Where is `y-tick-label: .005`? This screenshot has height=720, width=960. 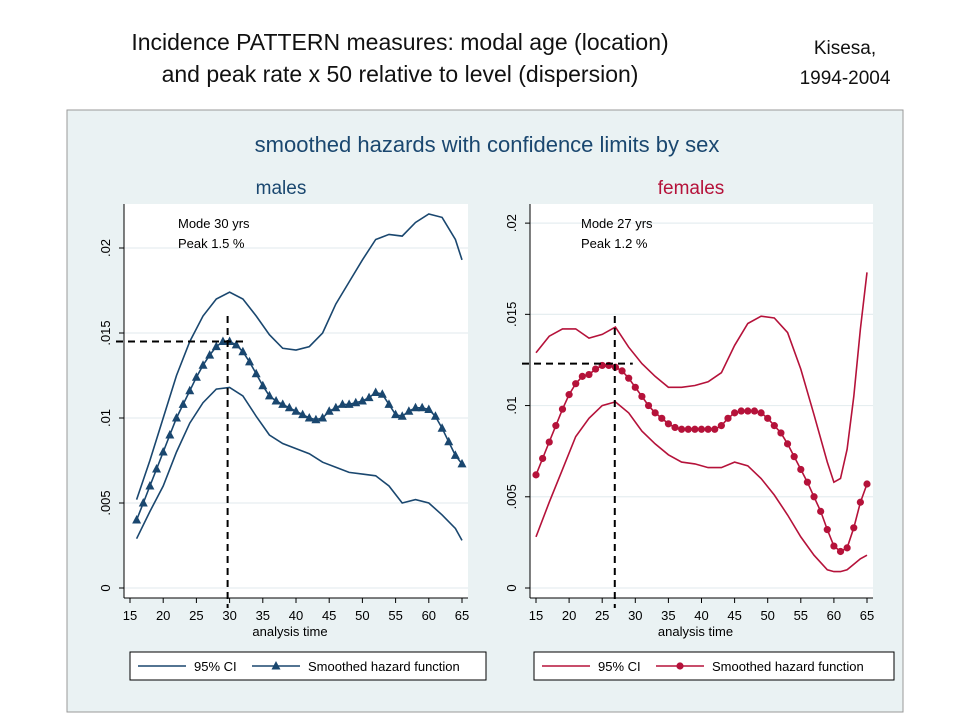
y-tick-label: .005 is located at coordinates (511, 496).